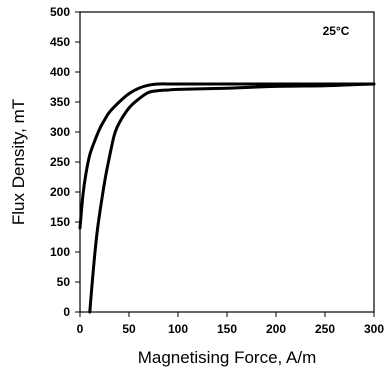 The height and width of the screenshot is (381, 388). What do you see at coordinates (336, 31) in the screenshot?
I see `temperature-annotation: 25°C` at bounding box center [336, 31].